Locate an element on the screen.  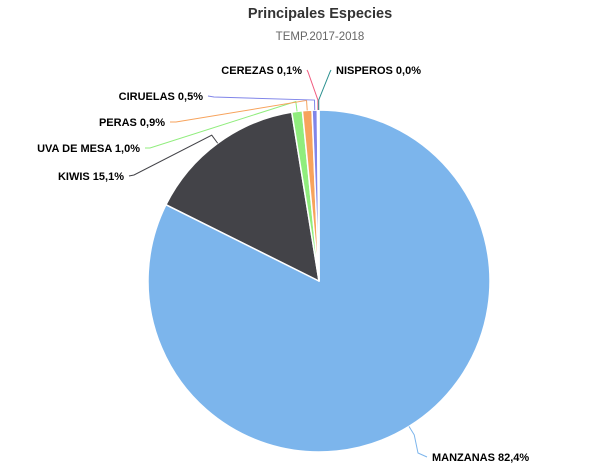
connector-ciruelas is located at coordinates (261, 103).